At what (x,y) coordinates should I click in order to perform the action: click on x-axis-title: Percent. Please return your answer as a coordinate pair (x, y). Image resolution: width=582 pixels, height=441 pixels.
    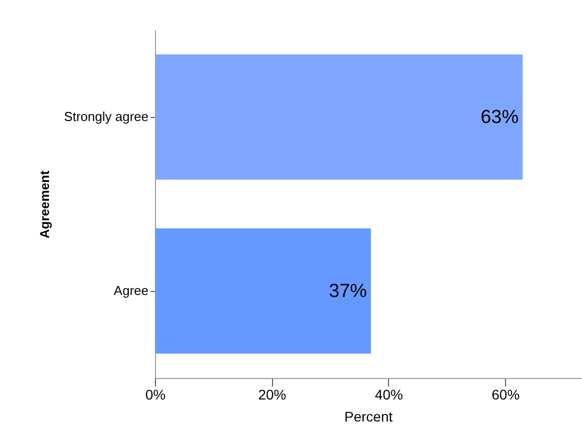
    Looking at the image, I should click on (368, 416).